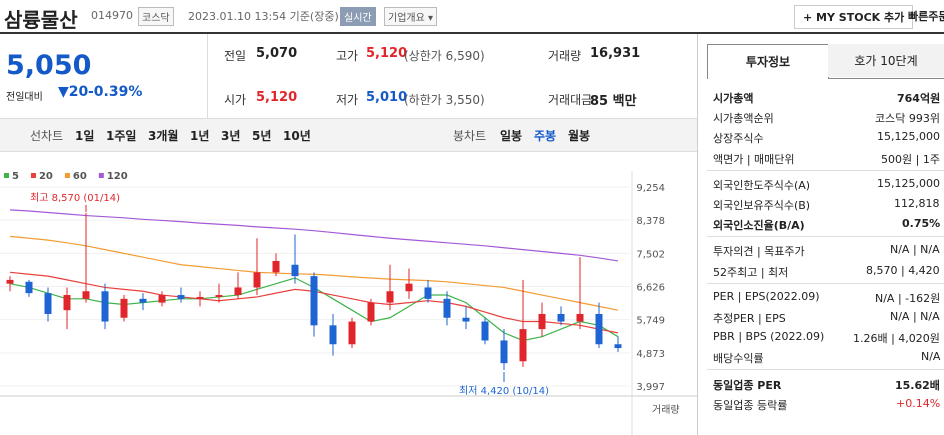 The width and height of the screenshot is (944, 435). What do you see at coordinates (47, 136) in the screenshot?
I see `line-chart-label: 선차트` at bounding box center [47, 136].